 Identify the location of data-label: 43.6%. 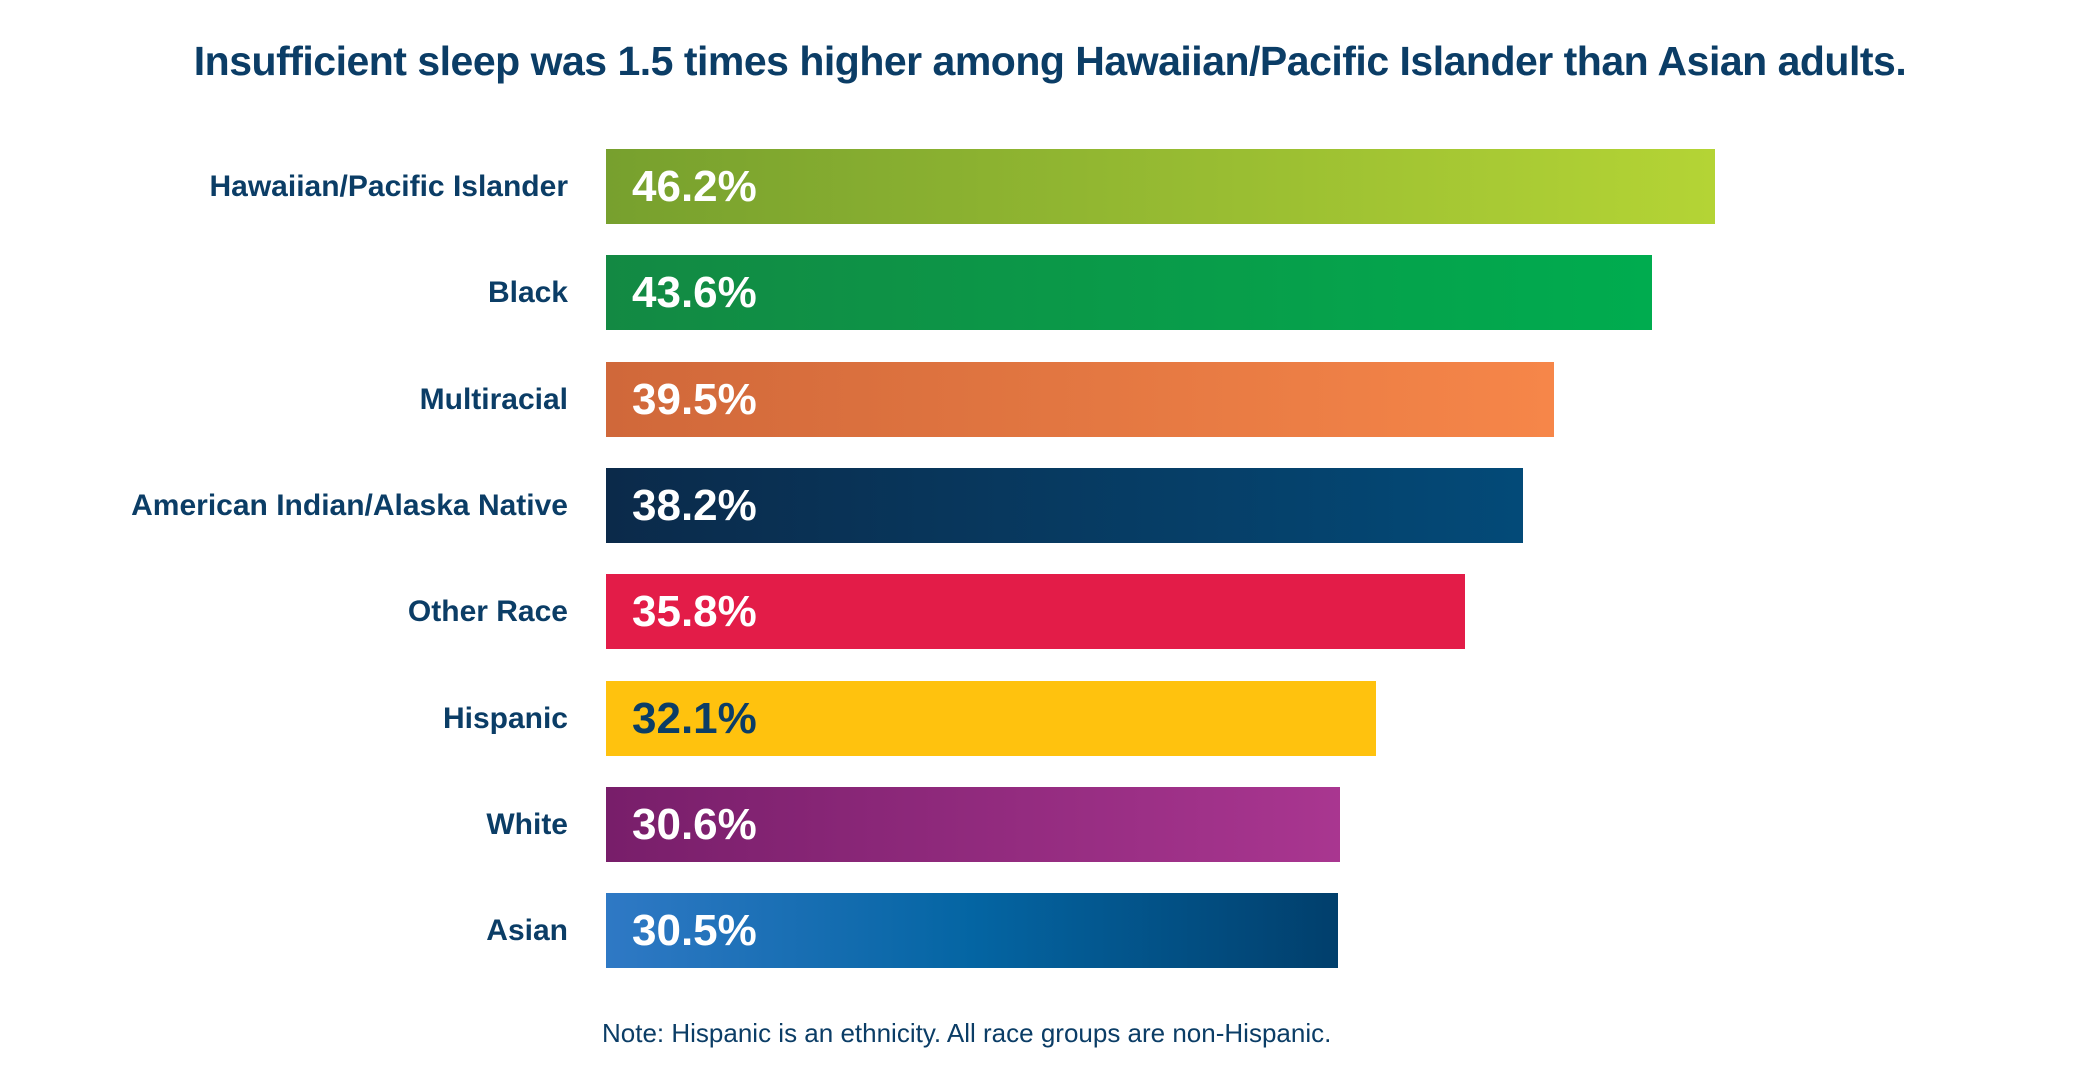
(694, 293).